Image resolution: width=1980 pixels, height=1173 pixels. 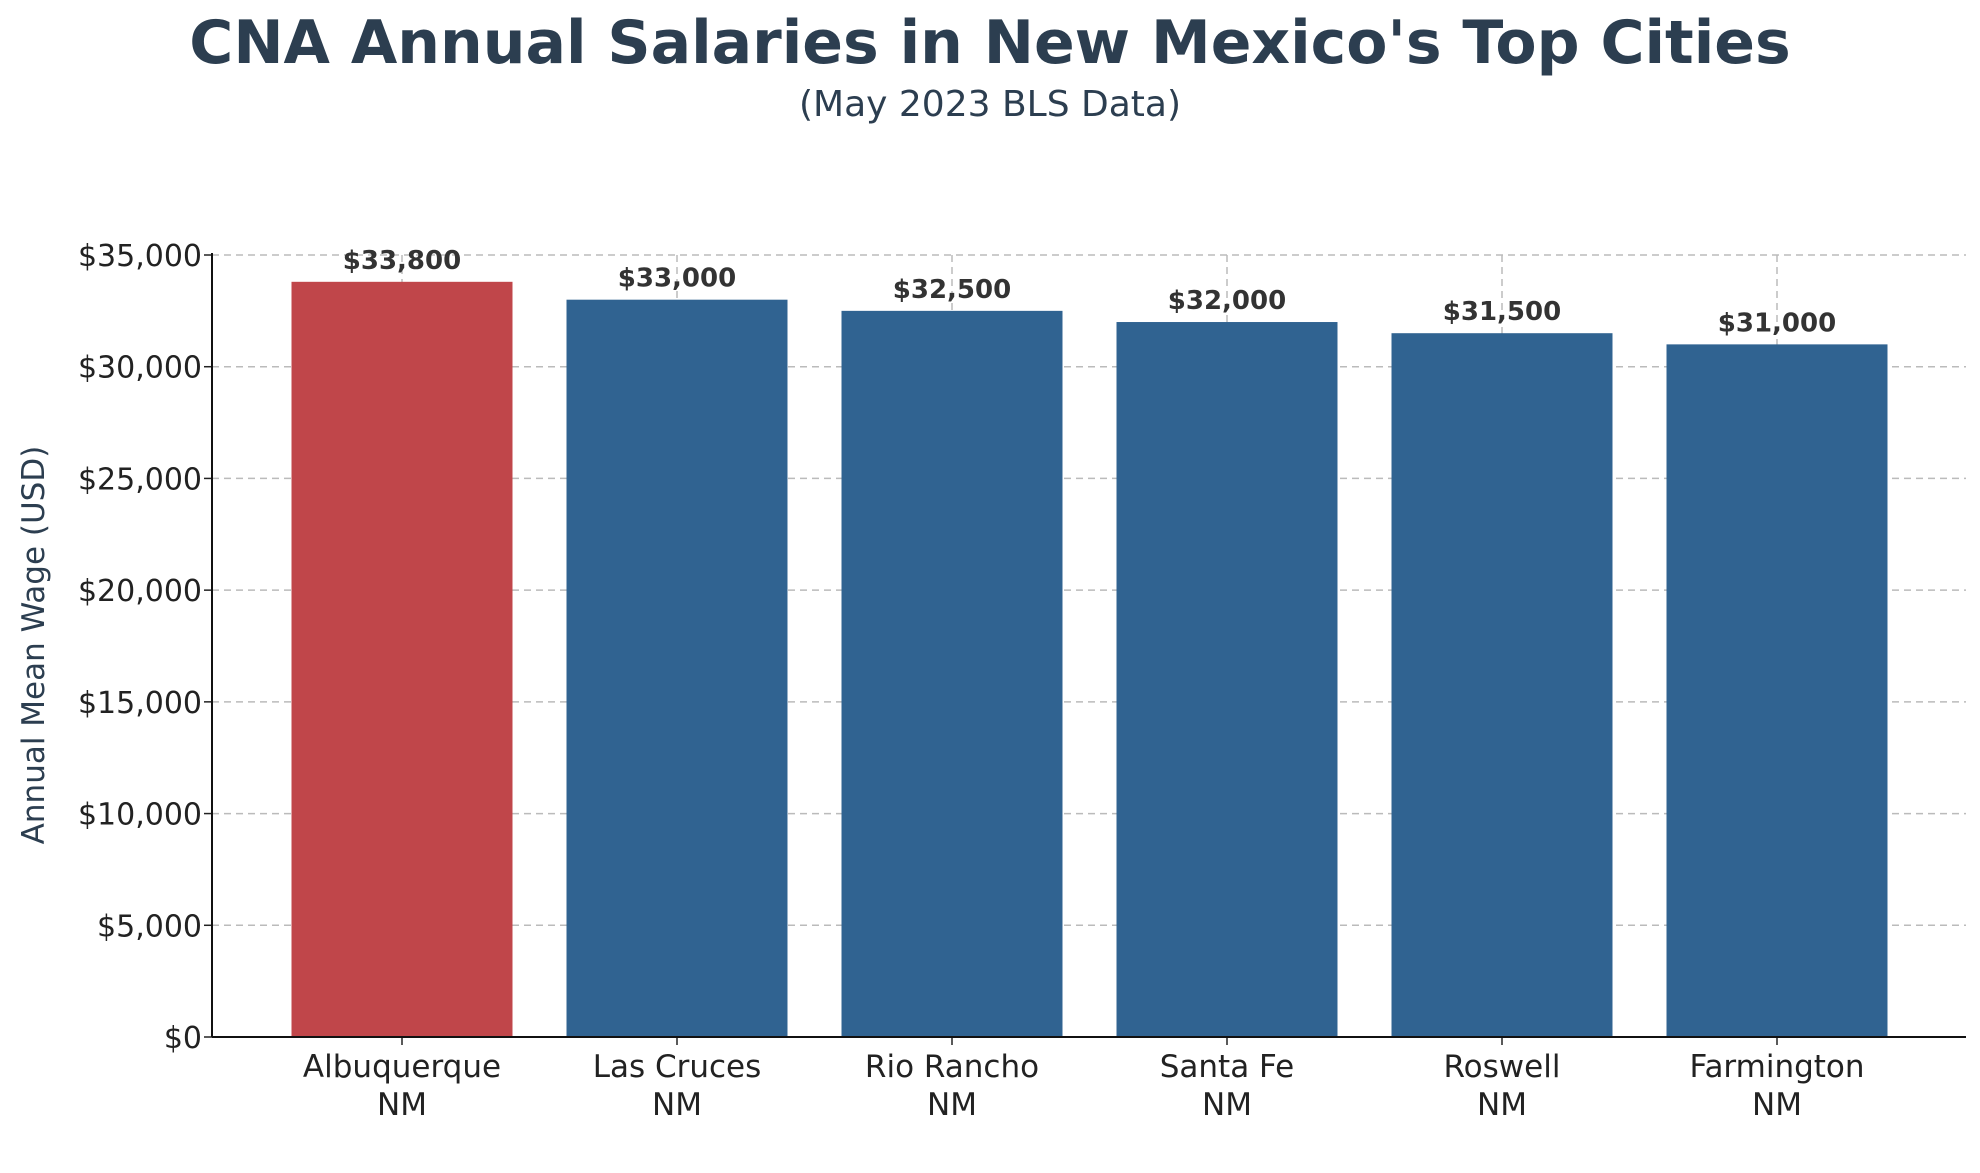 What do you see at coordinates (952, 1067) in the screenshot?
I see `x-tick-label: Rio Rancho` at bounding box center [952, 1067].